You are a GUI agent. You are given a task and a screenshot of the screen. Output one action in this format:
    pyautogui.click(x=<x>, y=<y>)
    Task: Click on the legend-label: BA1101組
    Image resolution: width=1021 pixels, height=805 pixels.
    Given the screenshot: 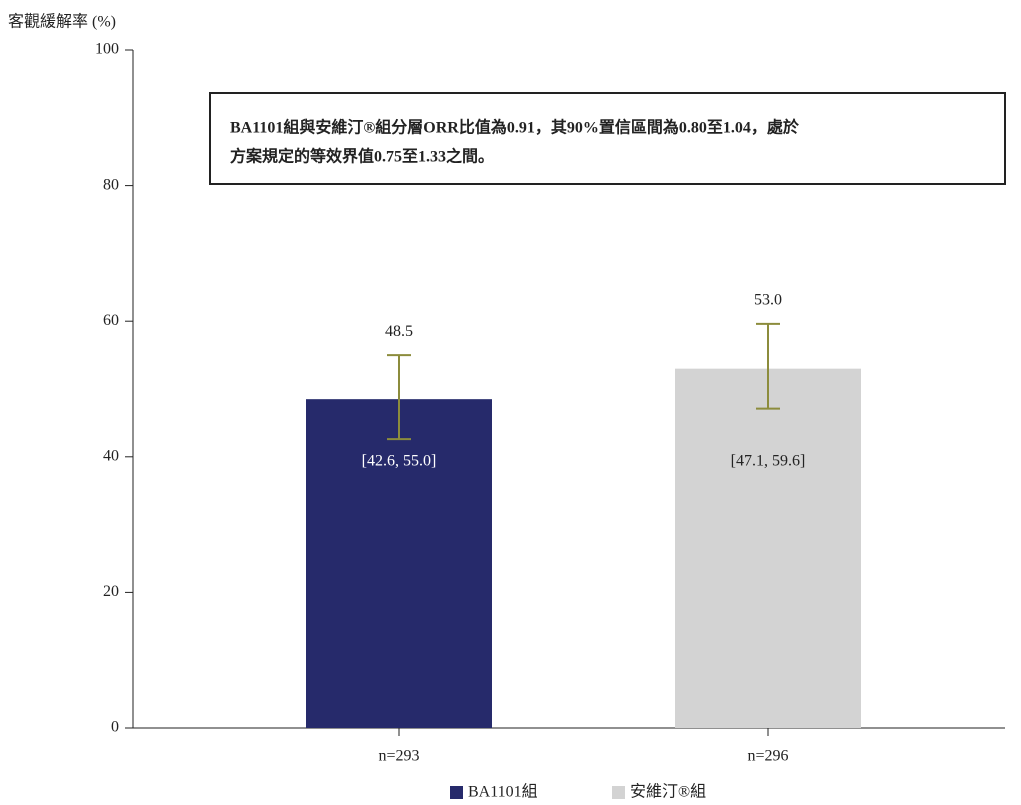 What is the action you would take?
    pyautogui.click(x=503, y=792)
    